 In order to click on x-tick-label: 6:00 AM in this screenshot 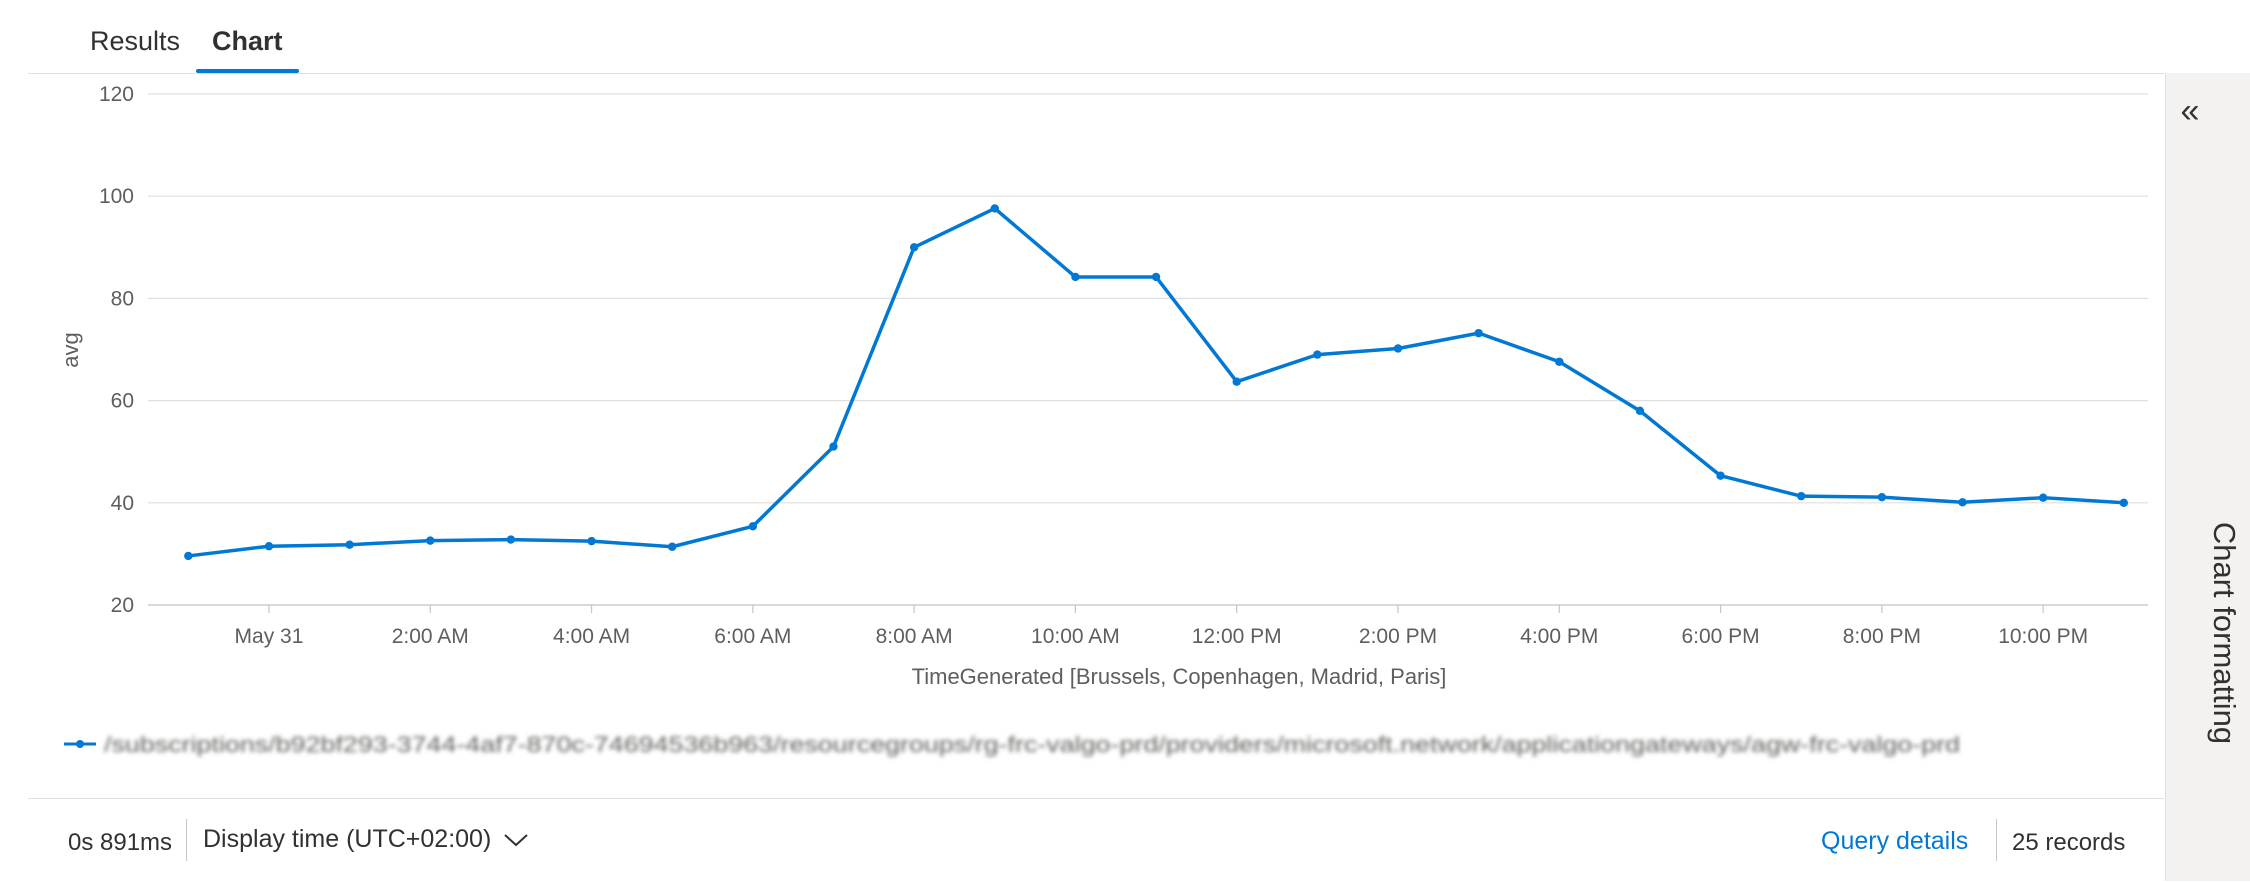, I will do `click(752, 636)`.